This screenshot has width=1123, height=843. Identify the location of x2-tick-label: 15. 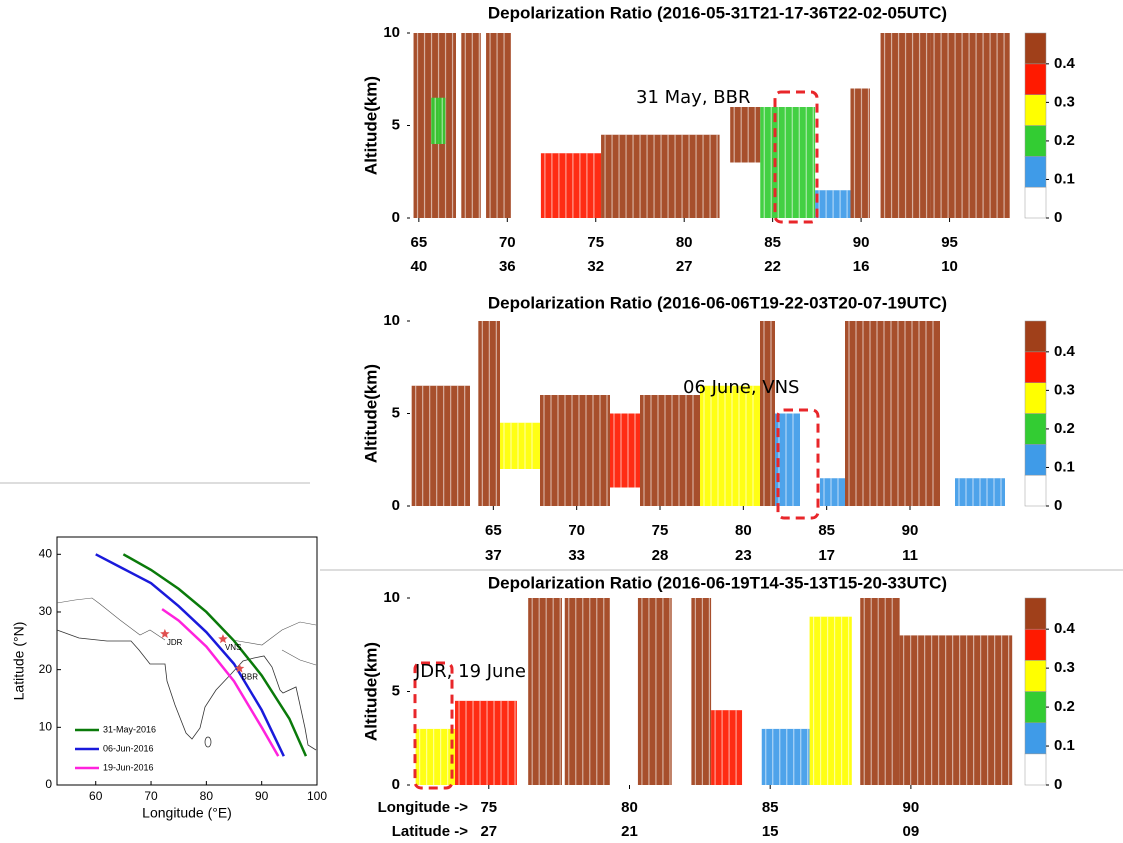
(770, 831).